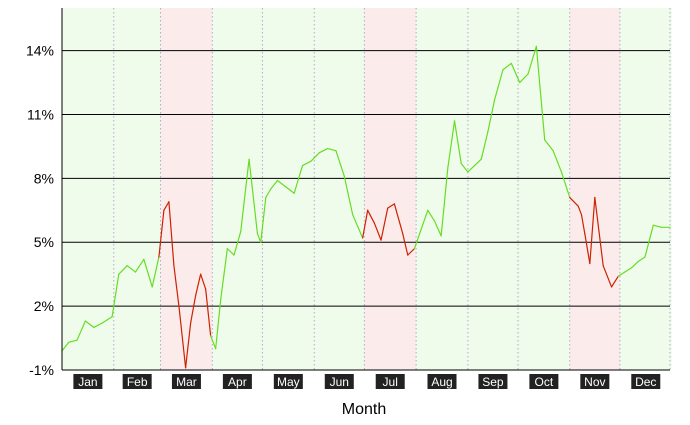 The image size is (690, 425). Describe the element at coordinates (594, 382) in the screenshot. I see `x-tick-label-nov: Nov` at that location.